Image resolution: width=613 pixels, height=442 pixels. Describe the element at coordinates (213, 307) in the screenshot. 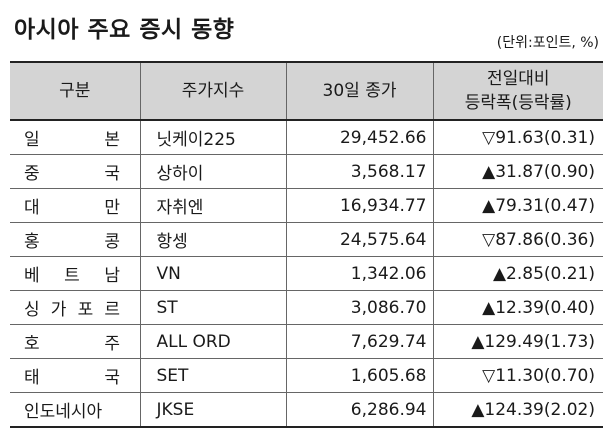

I see `cell-index: ST` at that location.